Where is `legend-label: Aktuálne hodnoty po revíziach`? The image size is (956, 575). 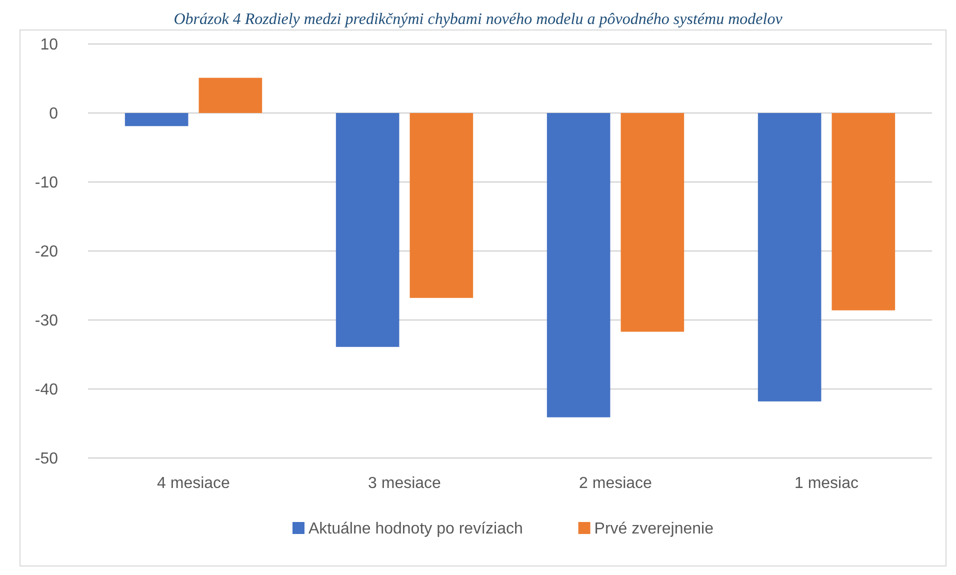 legend-label: Aktuálne hodnoty po revíziach is located at coordinates (415, 529).